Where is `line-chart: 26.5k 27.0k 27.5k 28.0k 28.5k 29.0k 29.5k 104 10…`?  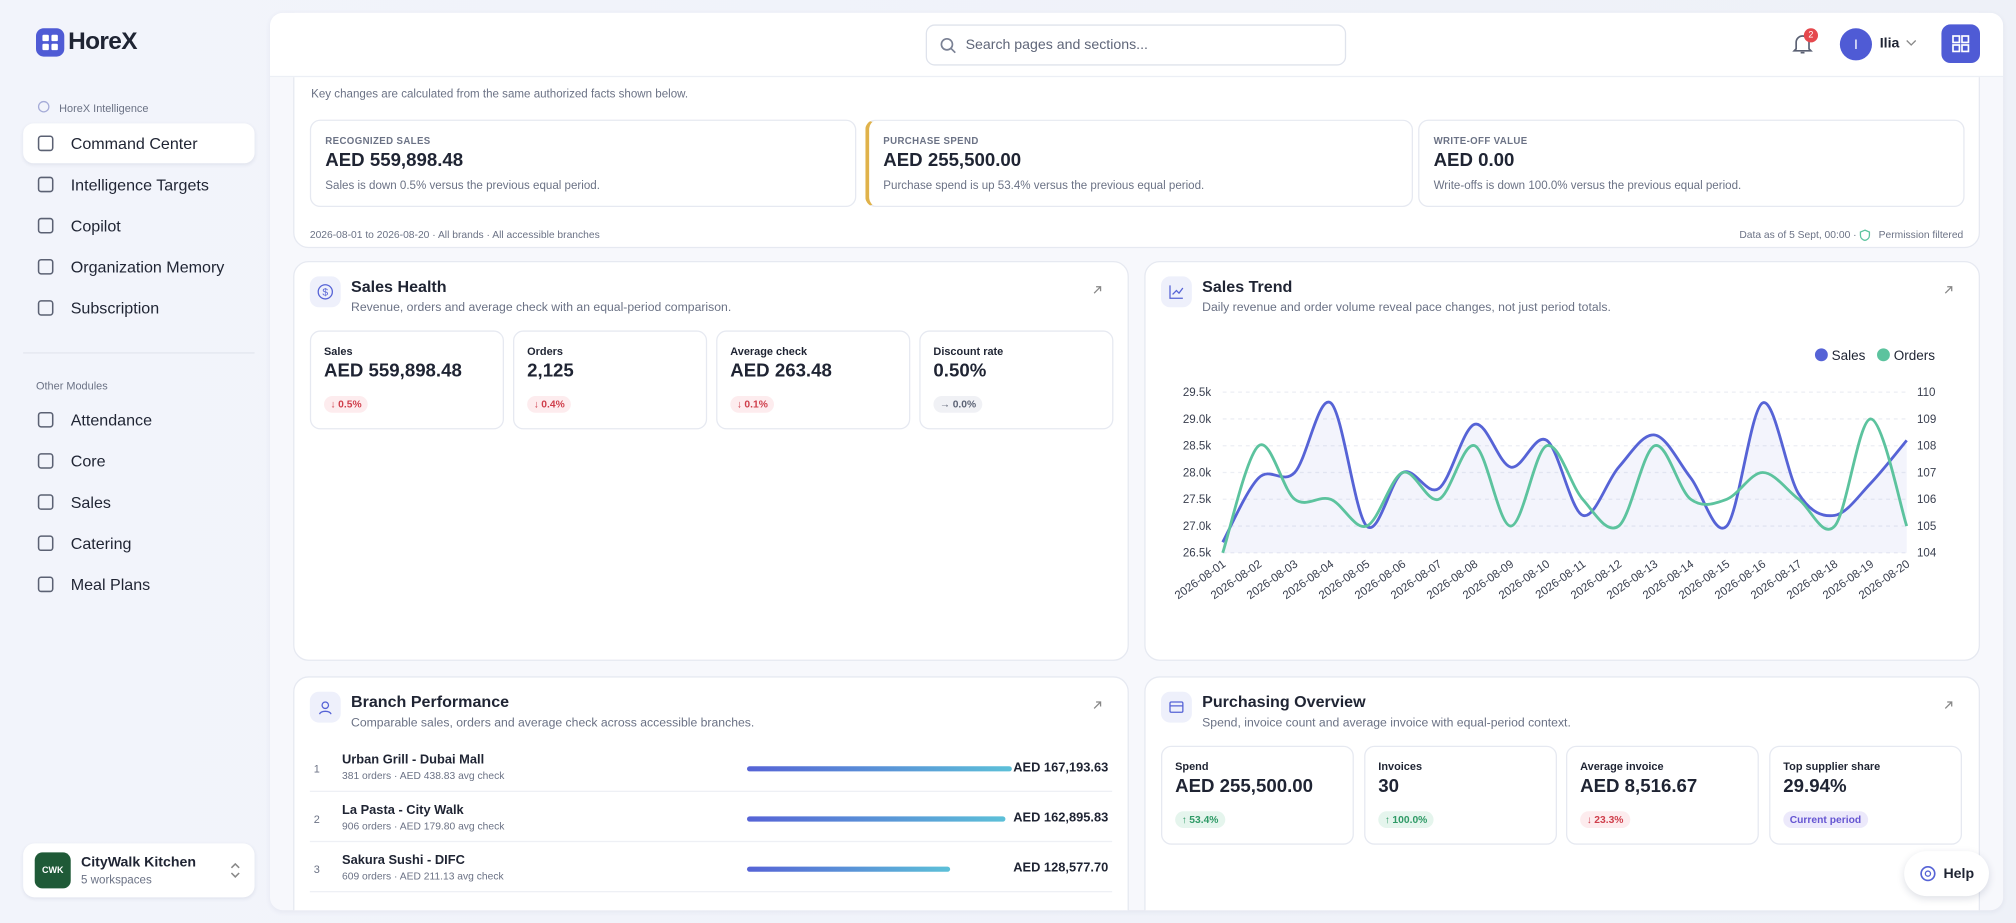 line-chart: 26.5k 27.0k 27.5k 28.0k 28.5k 29.0k 29.5k 104 10… is located at coordinates (1555, 475).